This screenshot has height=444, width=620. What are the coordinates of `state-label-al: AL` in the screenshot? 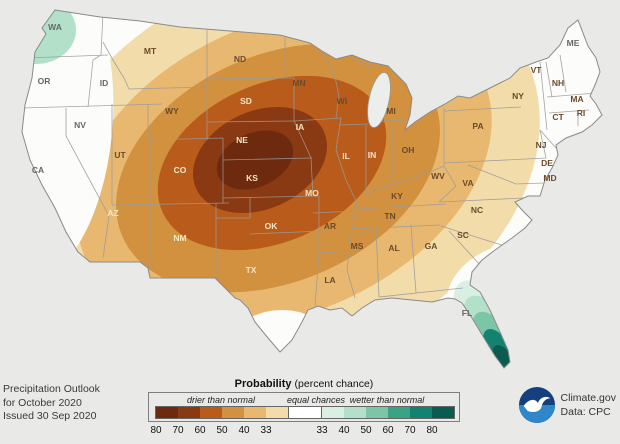 It's located at (393, 248).